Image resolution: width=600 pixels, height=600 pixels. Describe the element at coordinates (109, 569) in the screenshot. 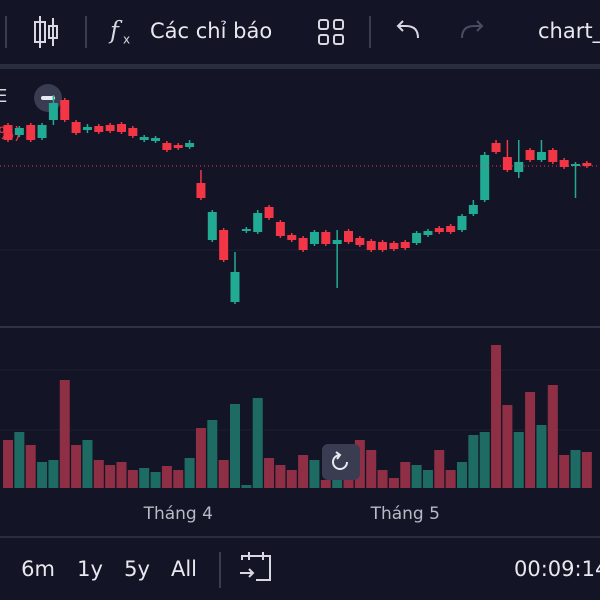

I see `range-buttons: 6m 1y 5y All` at that location.